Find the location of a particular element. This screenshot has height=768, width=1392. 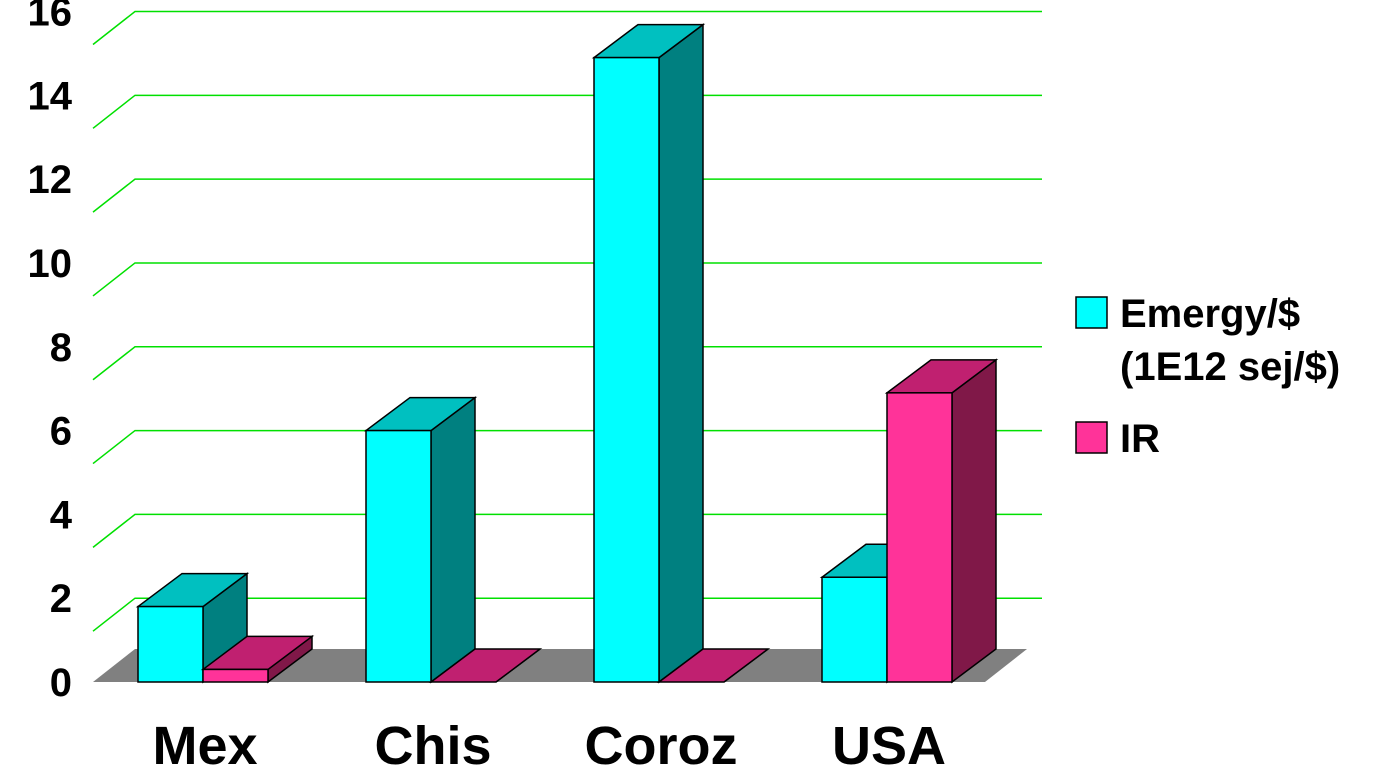

y-tick-label: 10 is located at coordinates (50, 264).